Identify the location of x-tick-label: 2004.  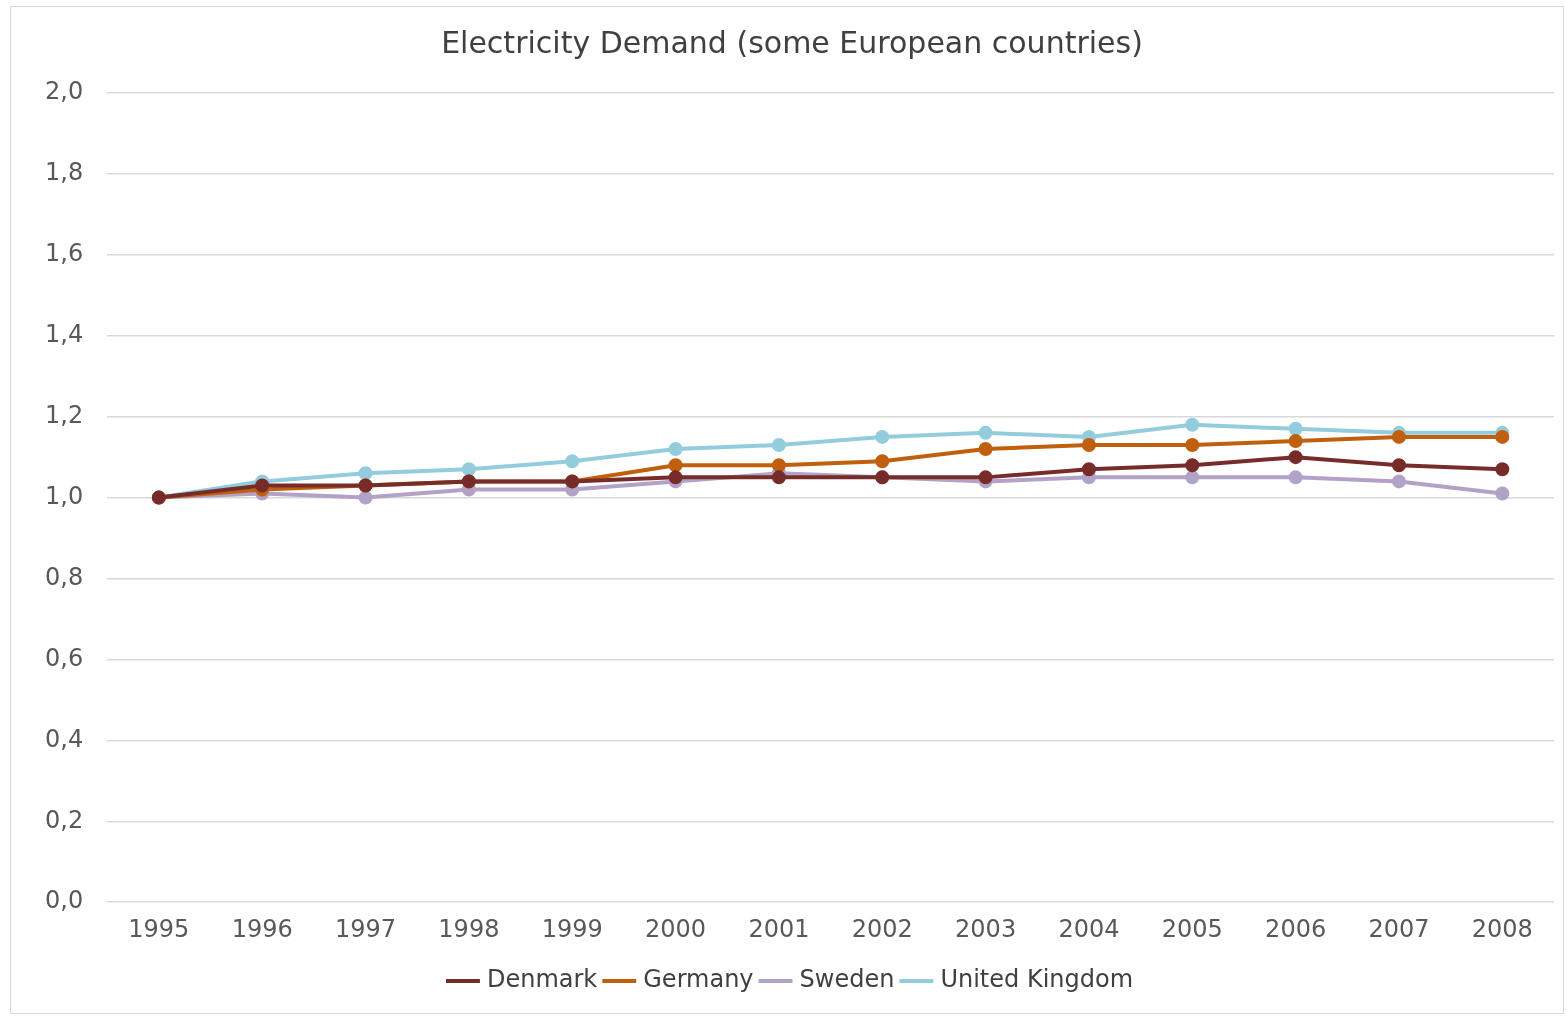
(1089, 928).